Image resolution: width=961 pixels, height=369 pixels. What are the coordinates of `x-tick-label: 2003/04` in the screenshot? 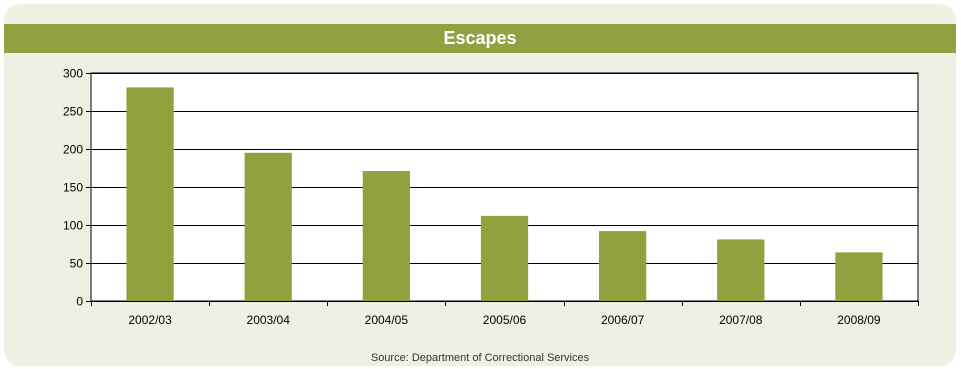 It's located at (269, 320).